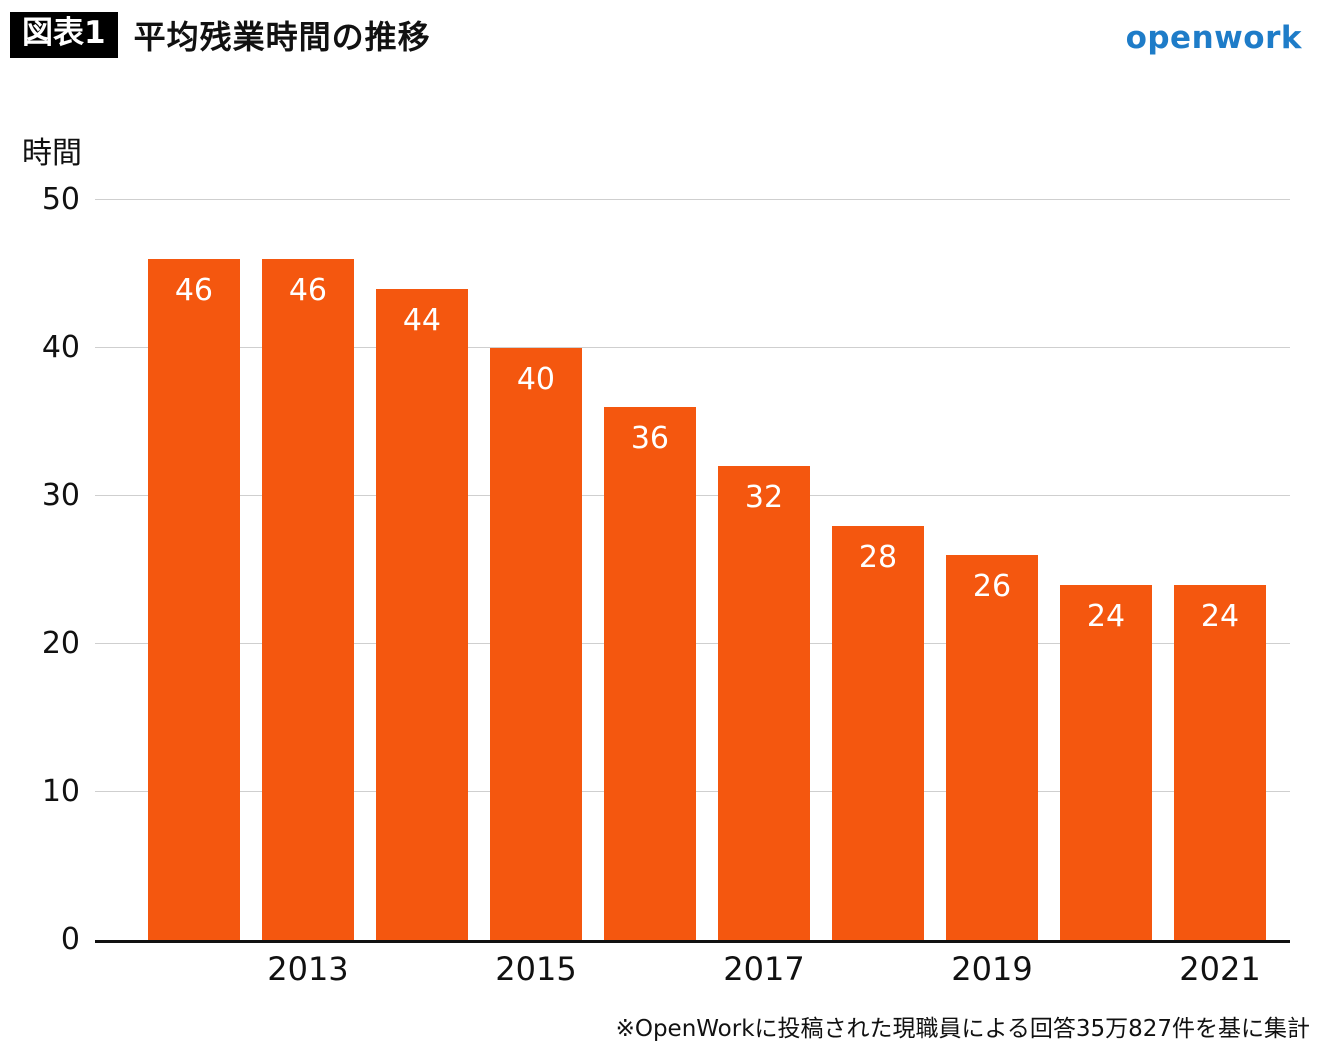  I want to click on y-tick-label: 10, so click(60, 791).